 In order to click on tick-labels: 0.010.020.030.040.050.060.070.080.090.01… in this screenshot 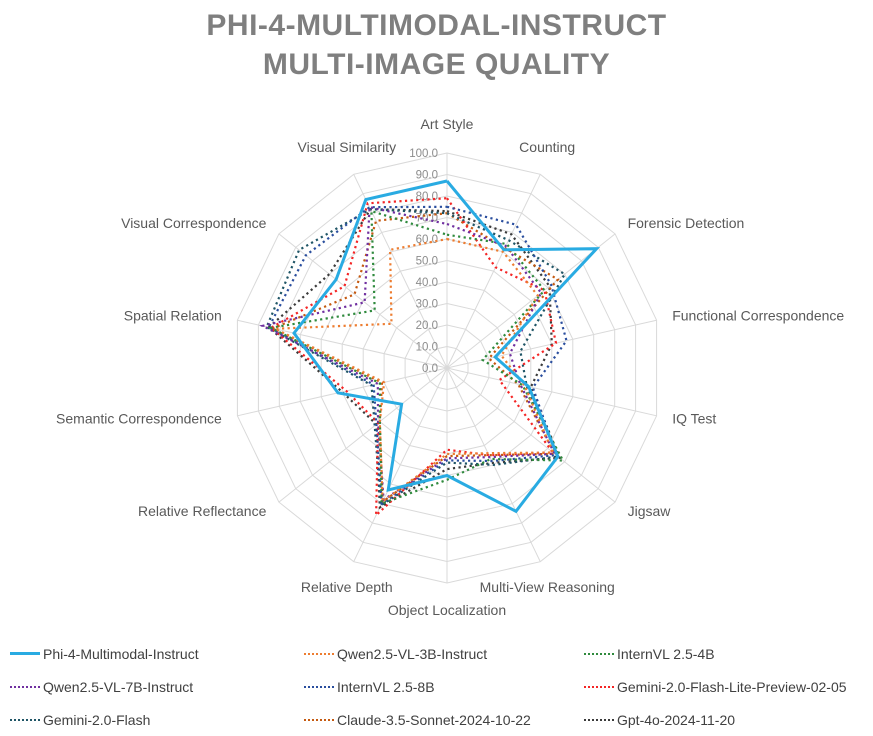, I will do `click(423, 261)`.